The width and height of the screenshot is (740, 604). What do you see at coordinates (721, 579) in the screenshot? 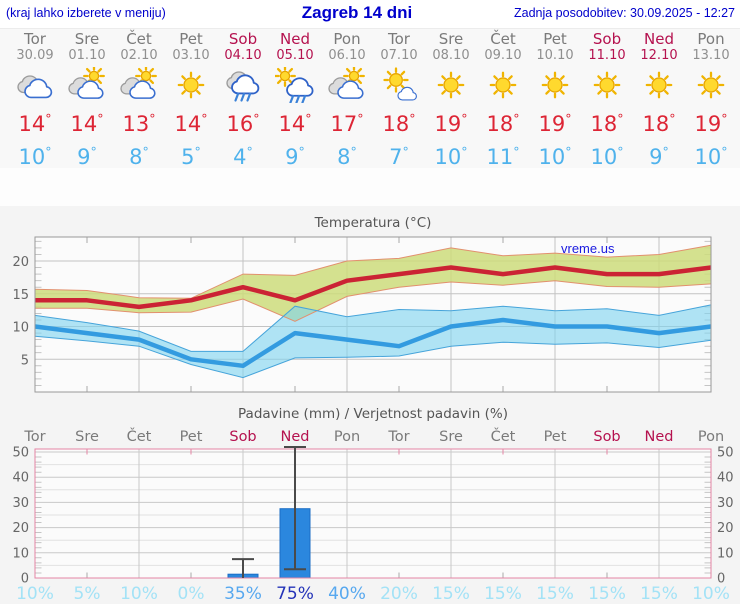
I see `precip-axis-label-right: 0` at bounding box center [721, 579].